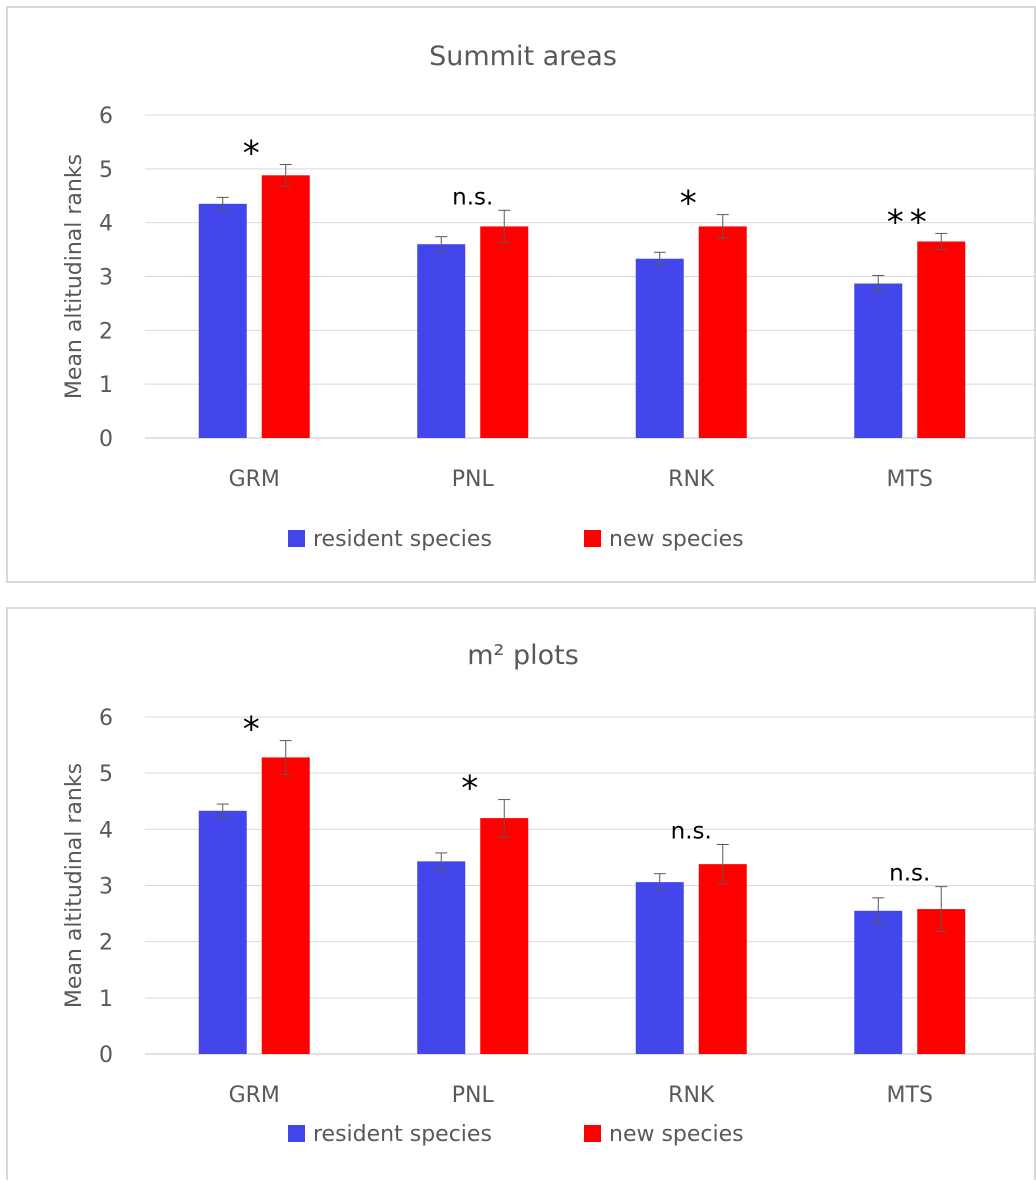 The image size is (1036, 1182). What do you see at coordinates (910, 222) in the screenshot?
I see `significance-label: **` at bounding box center [910, 222].